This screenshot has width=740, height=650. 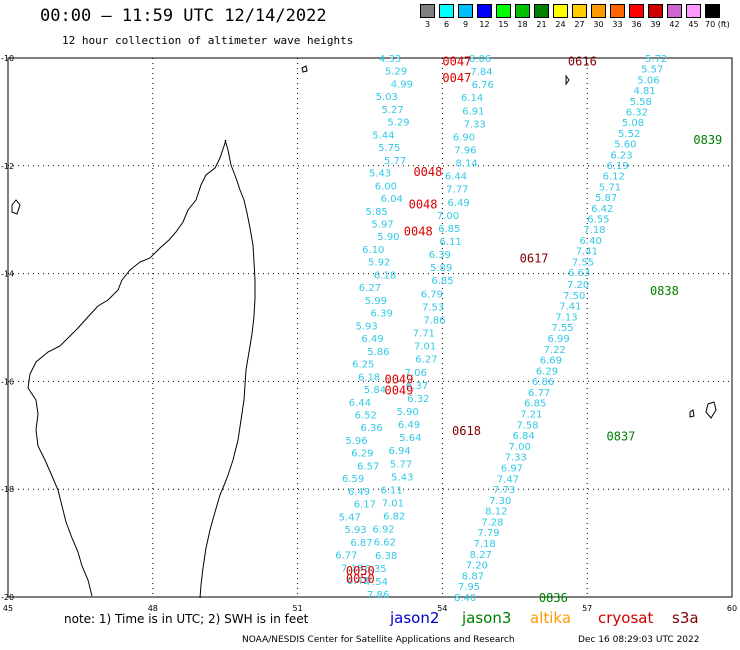 What do you see at coordinates (442, 608) in the screenshot?
I see `lon-tick-label: 54` at bounding box center [442, 608].